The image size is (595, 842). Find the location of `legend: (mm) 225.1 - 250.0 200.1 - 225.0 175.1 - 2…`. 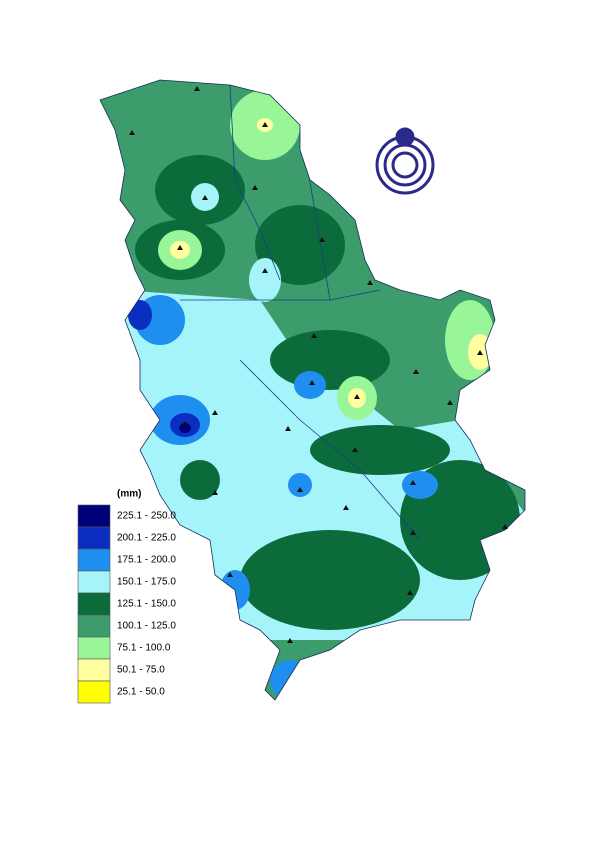

legend: (mm) 225.1 - 250.0 200.1 - 225.0 175.1 - 2… is located at coordinates (126, 596).